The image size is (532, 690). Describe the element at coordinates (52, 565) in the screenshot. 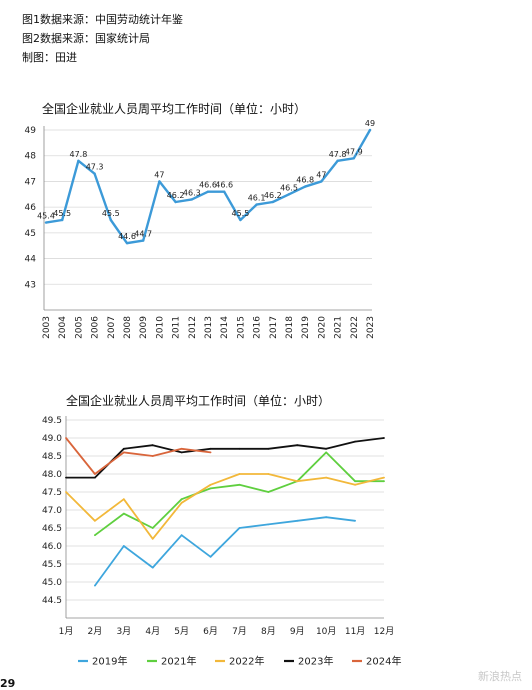

I see `chart2-y-tick: 45.5` at that location.